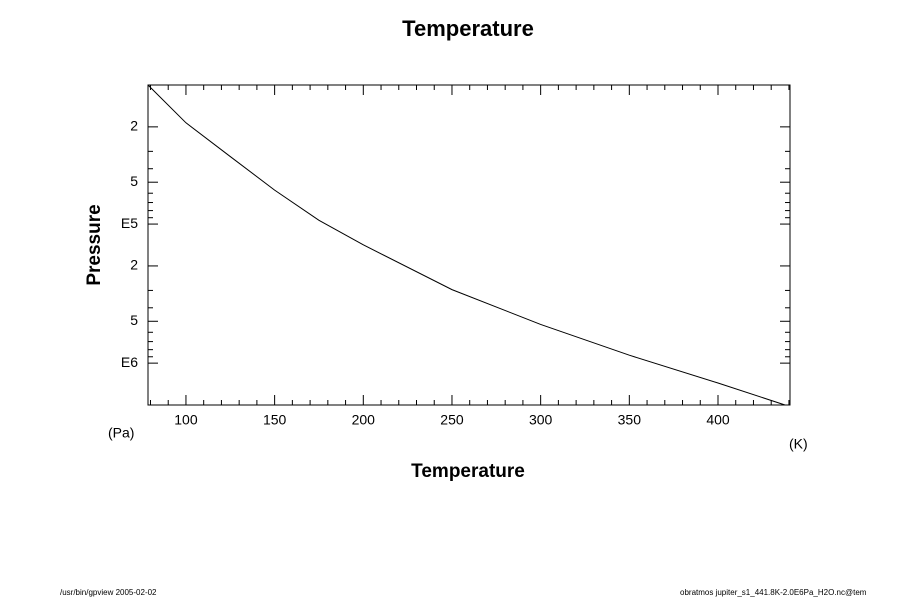  Describe the element at coordinates (541, 420) in the screenshot. I see `x-tick-label: 300` at that location.